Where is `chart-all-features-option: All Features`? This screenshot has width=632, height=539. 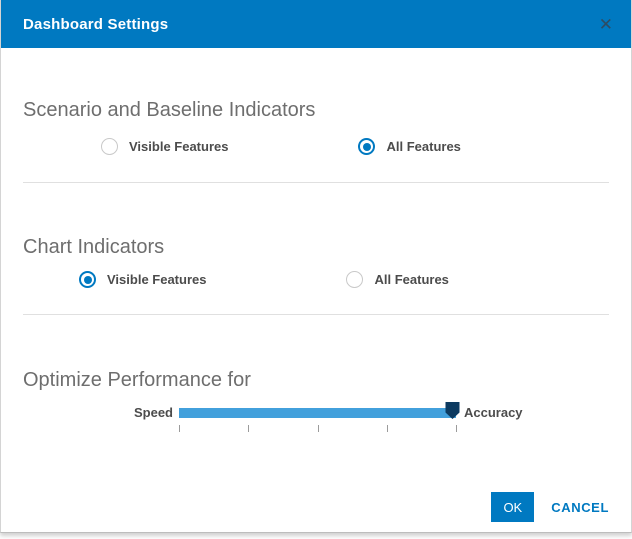
chart-all-features-option: All Features is located at coordinates (397, 279).